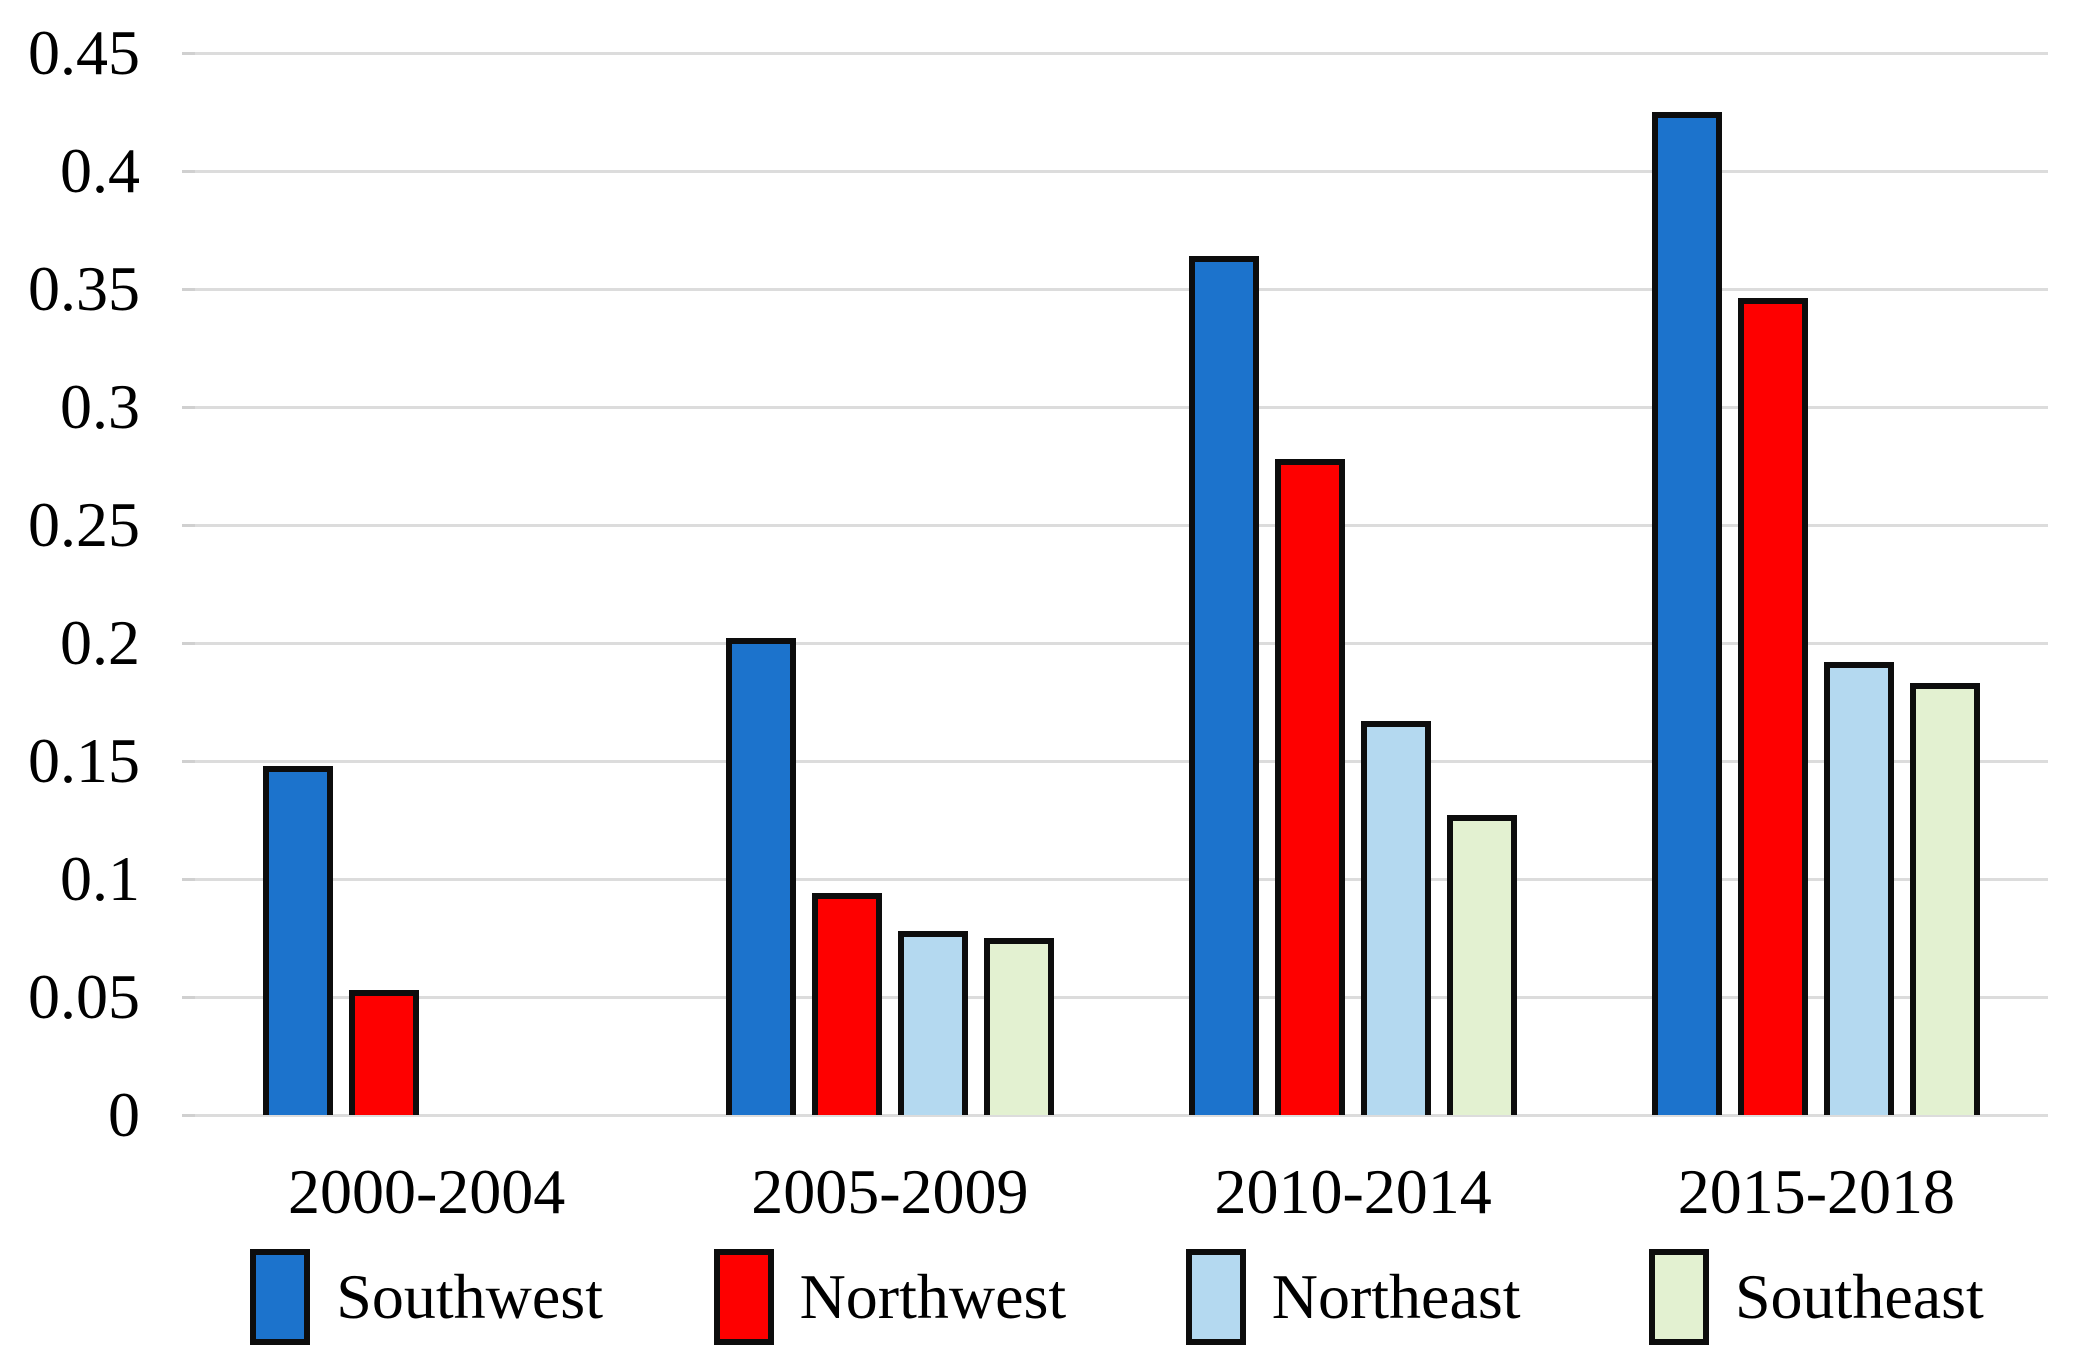  What do you see at coordinates (124, 1114) in the screenshot?
I see `y-axis-tick-label: 0` at bounding box center [124, 1114].